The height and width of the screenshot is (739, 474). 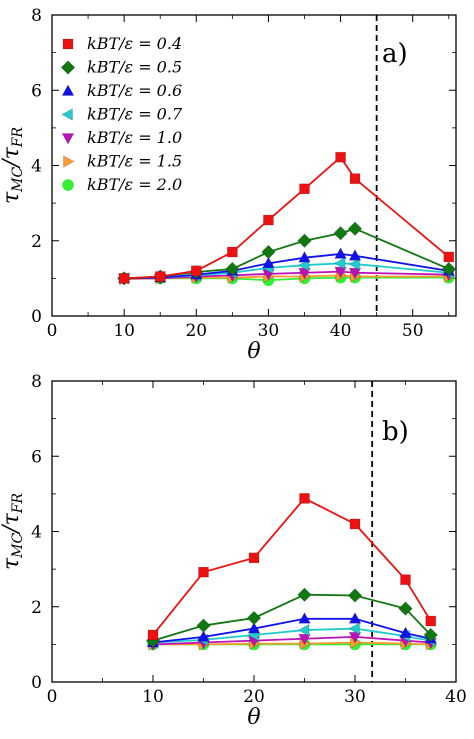 I want to click on legend-item: kBT/ε = 0.6, so click(x=121, y=90).